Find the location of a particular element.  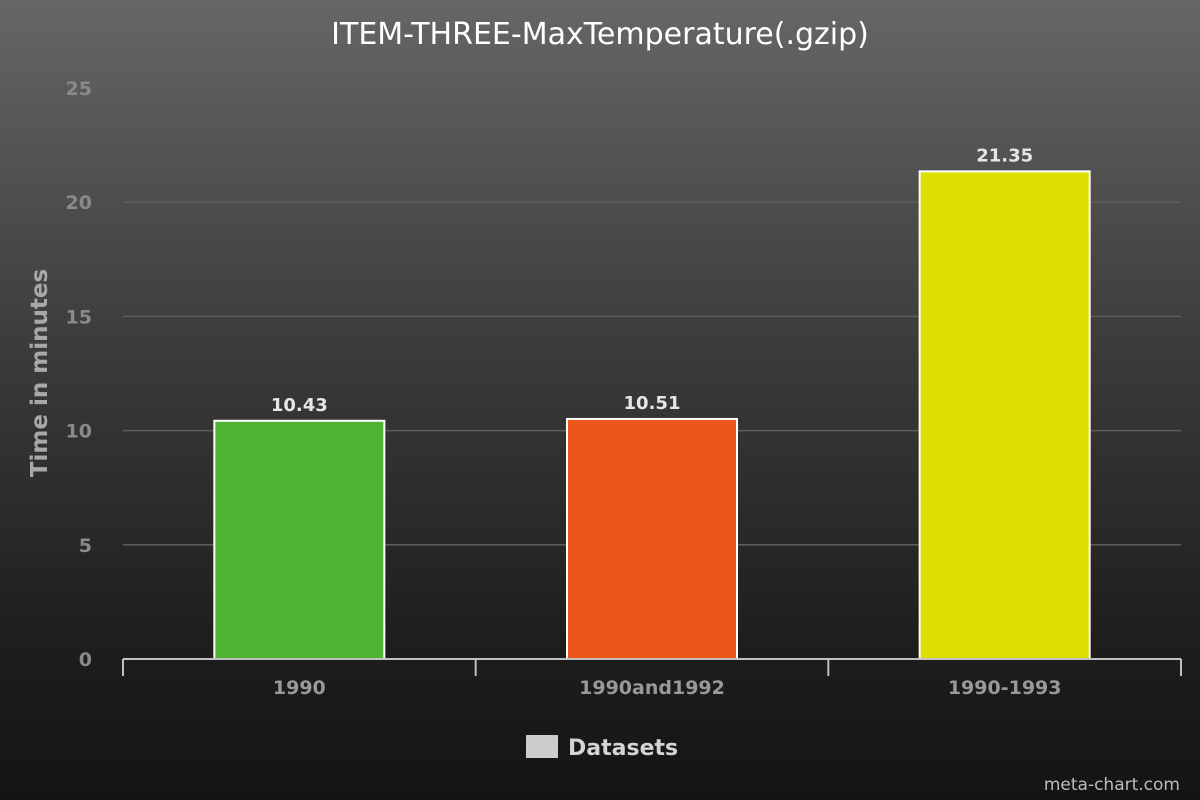

legend: Datasets is located at coordinates (602, 748).